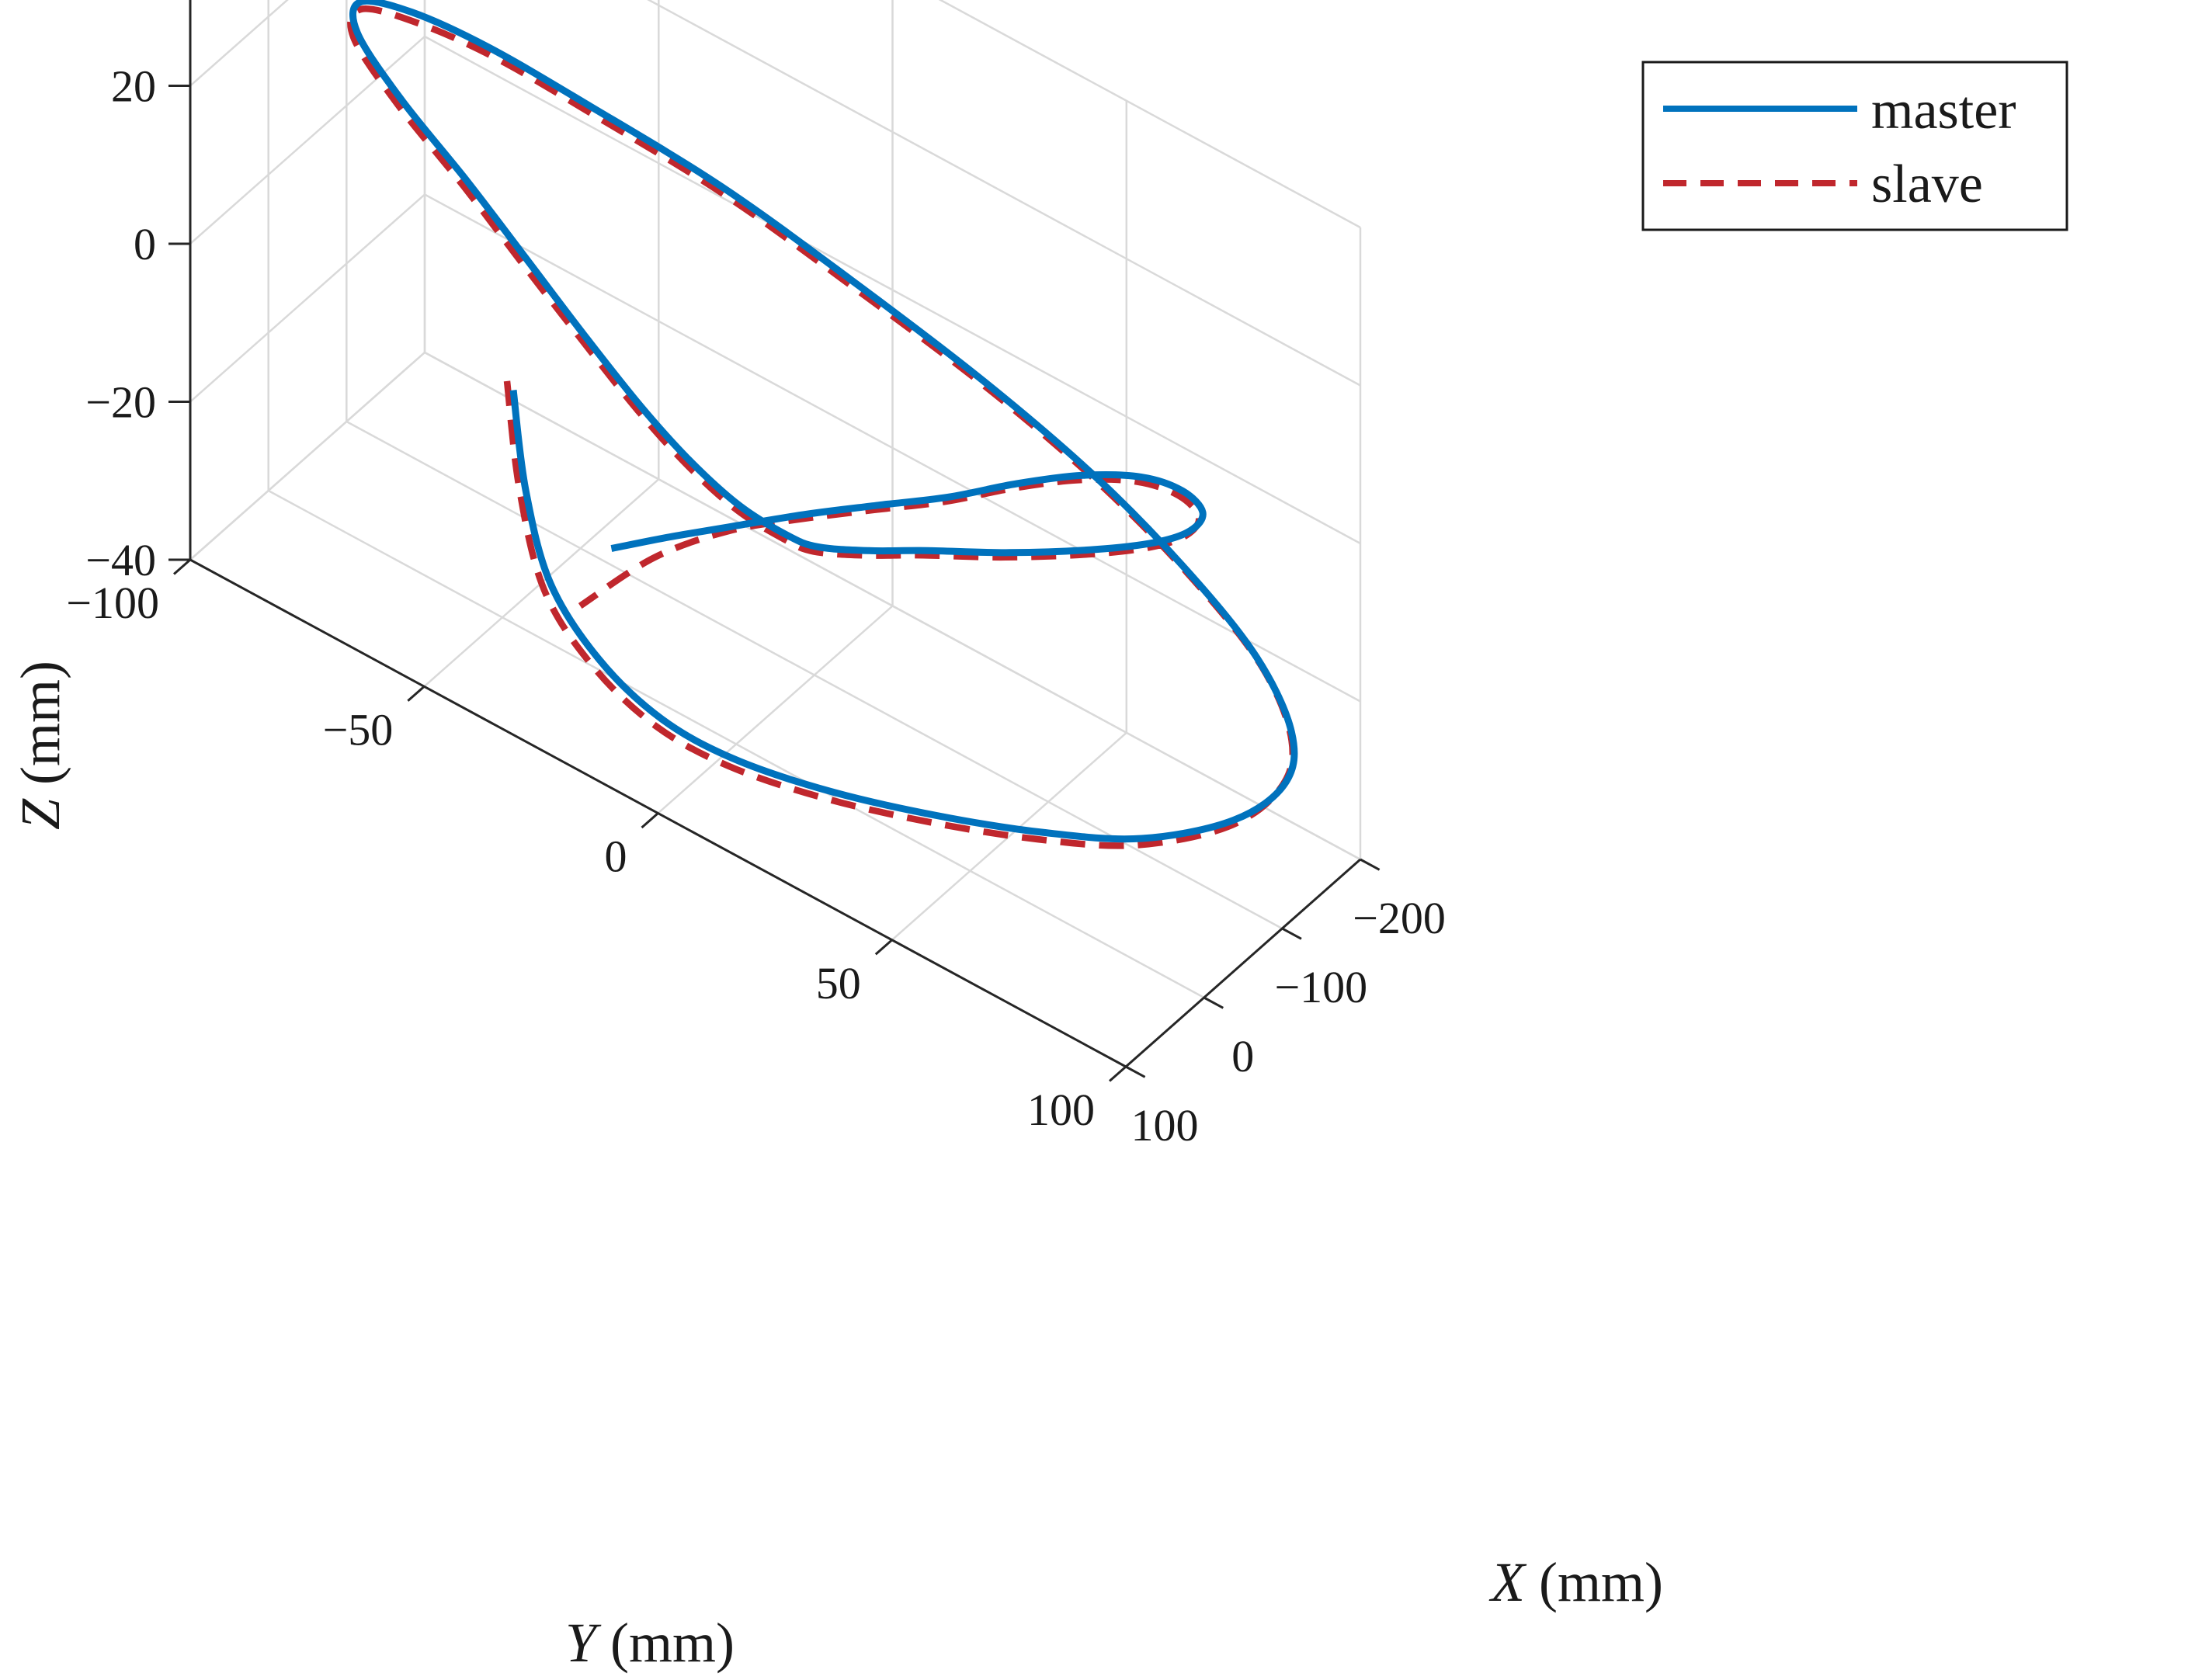 This screenshot has height=1680, width=2202. Describe the element at coordinates (583, 1643) in the screenshot. I see `y-axis-label-var: Y` at that location.